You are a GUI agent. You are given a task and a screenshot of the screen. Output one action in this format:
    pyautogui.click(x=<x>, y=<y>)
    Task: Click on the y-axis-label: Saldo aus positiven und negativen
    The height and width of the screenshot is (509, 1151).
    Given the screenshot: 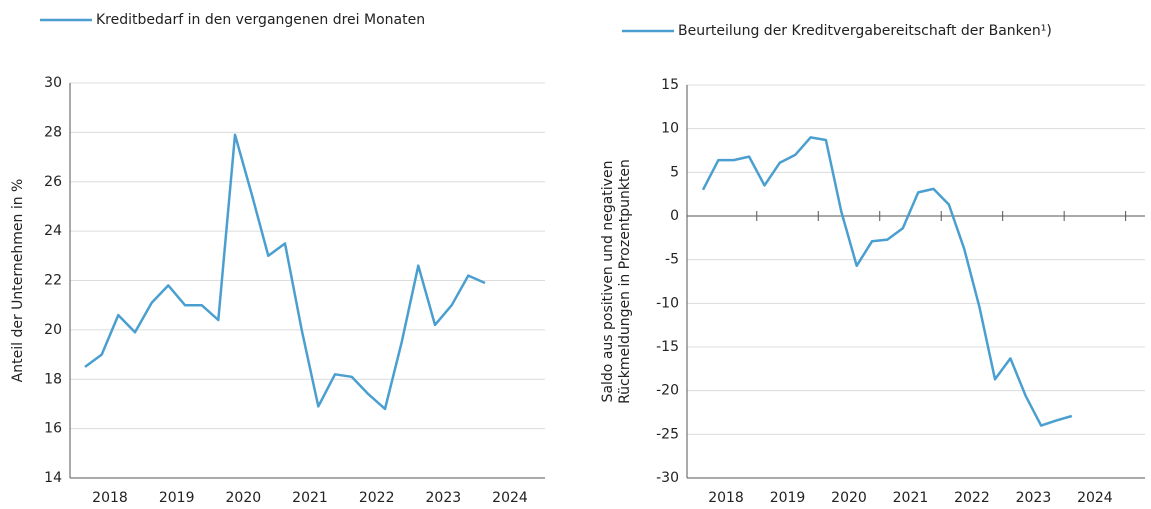 What is the action you would take?
    pyautogui.click(x=608, y=282)
    